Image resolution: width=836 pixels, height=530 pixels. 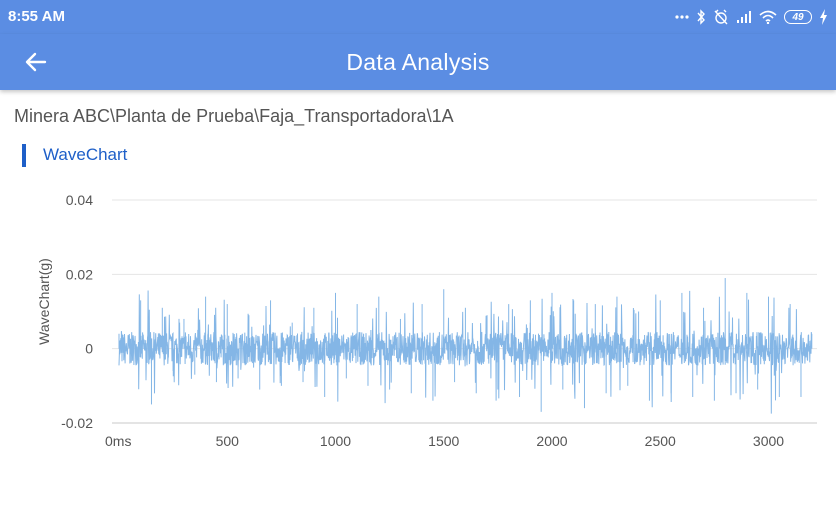 I want to click on x-tick-label: 1000, so click(x=335, y=441).